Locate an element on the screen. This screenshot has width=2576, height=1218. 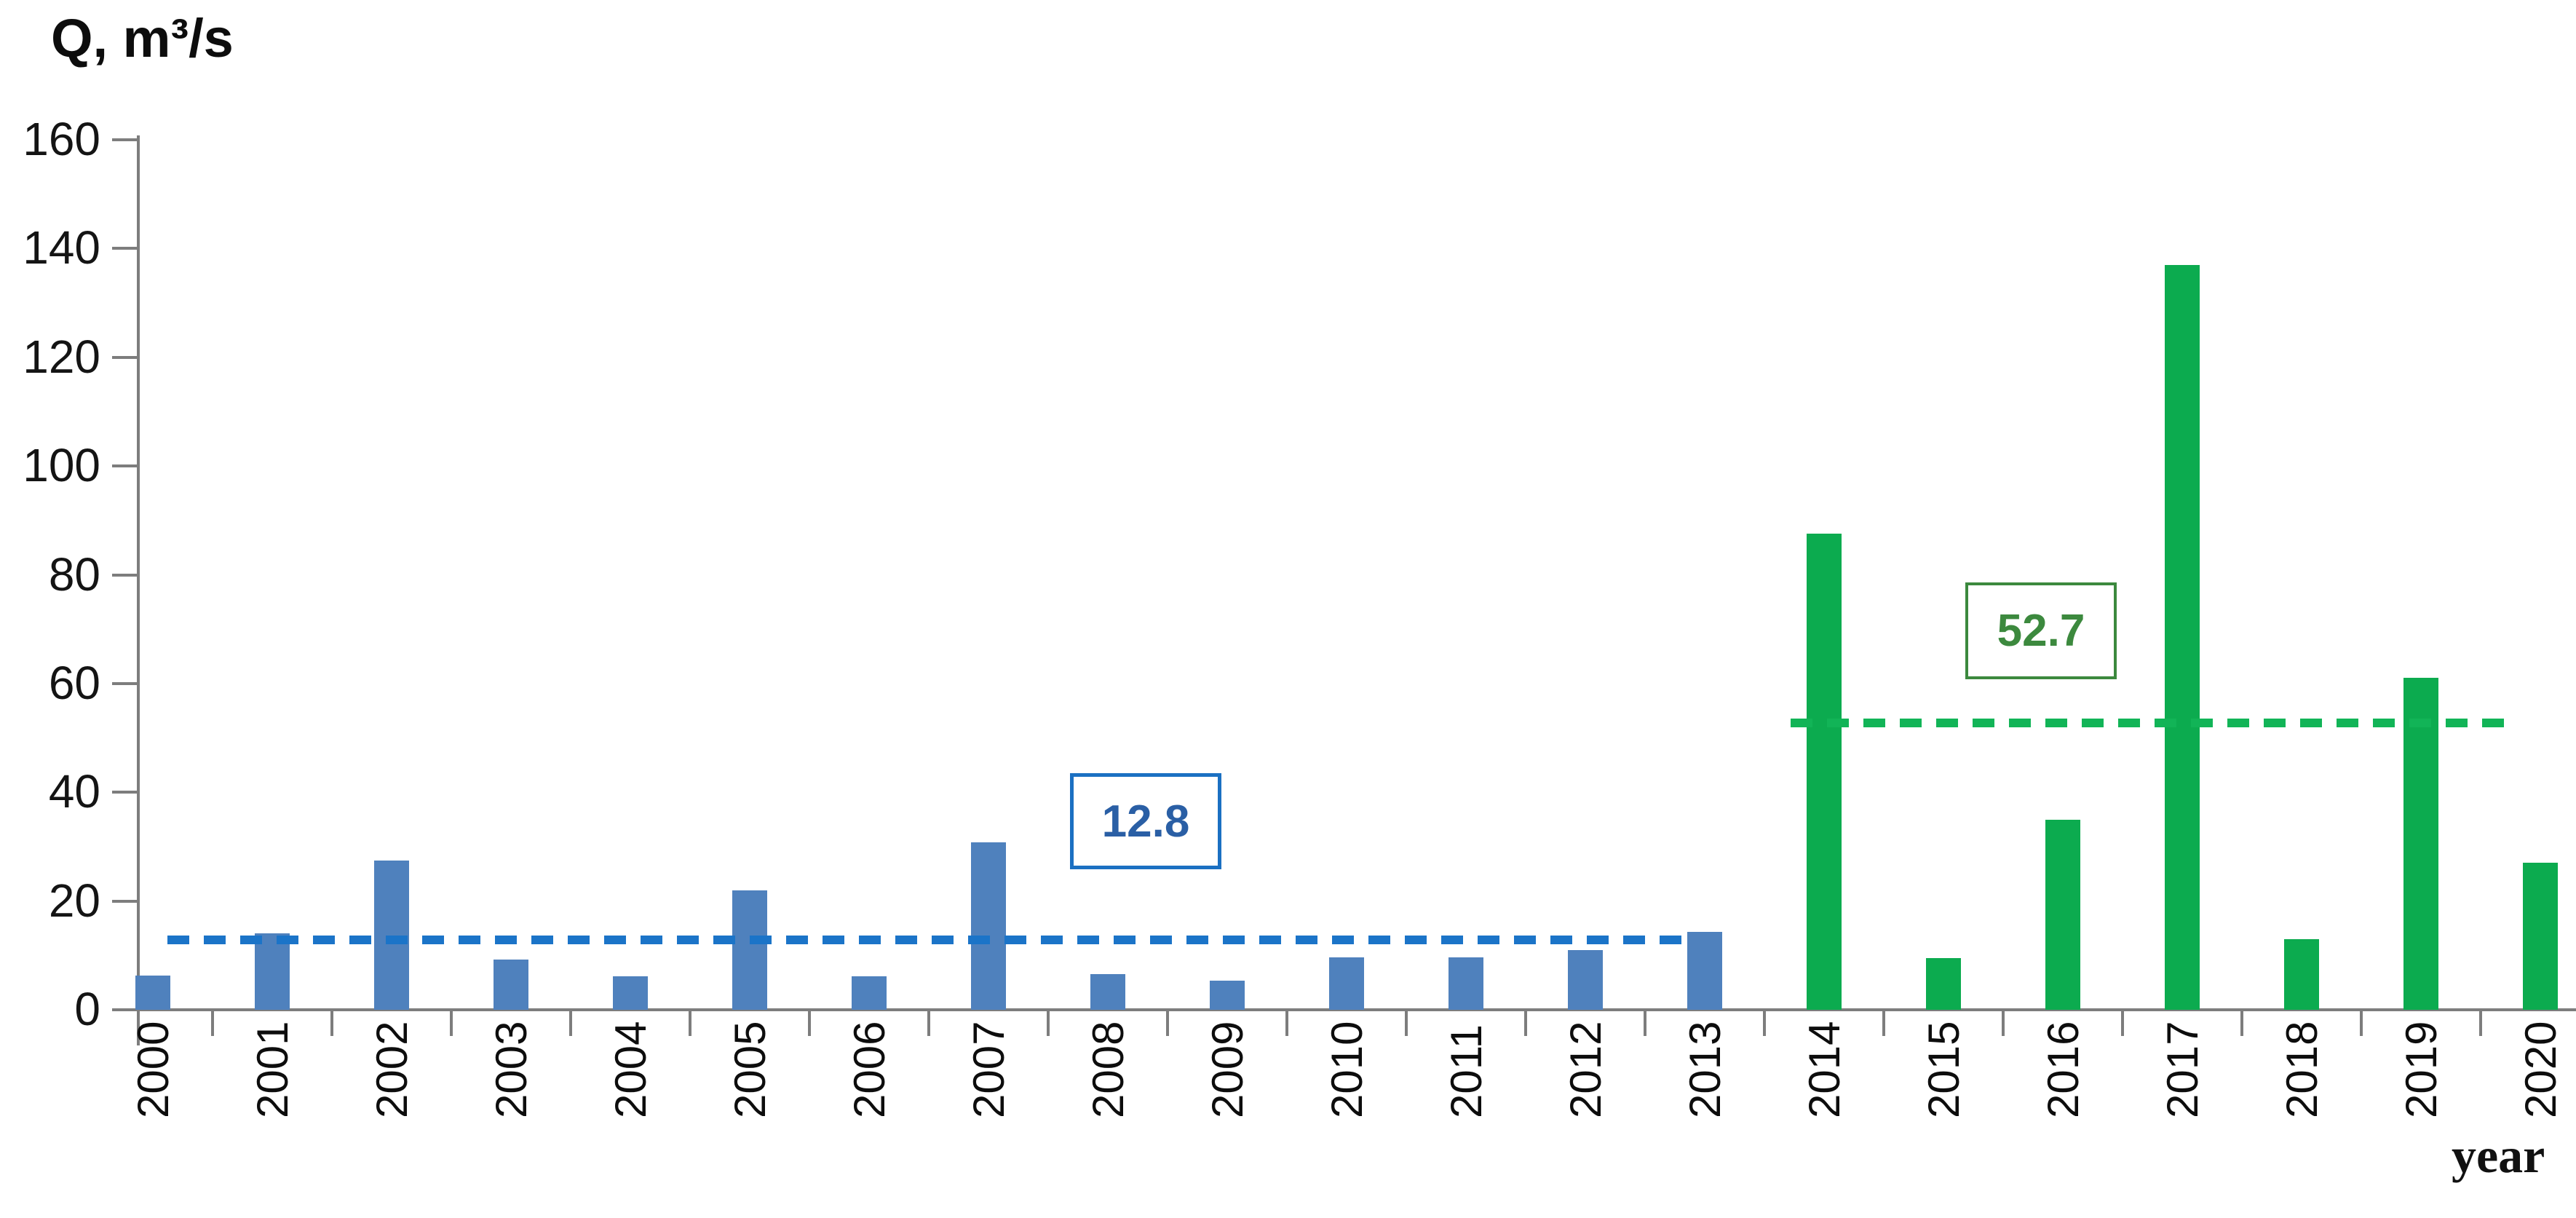
x-tick-label-2018: 2018 is located at coordinates (2302, 1069).